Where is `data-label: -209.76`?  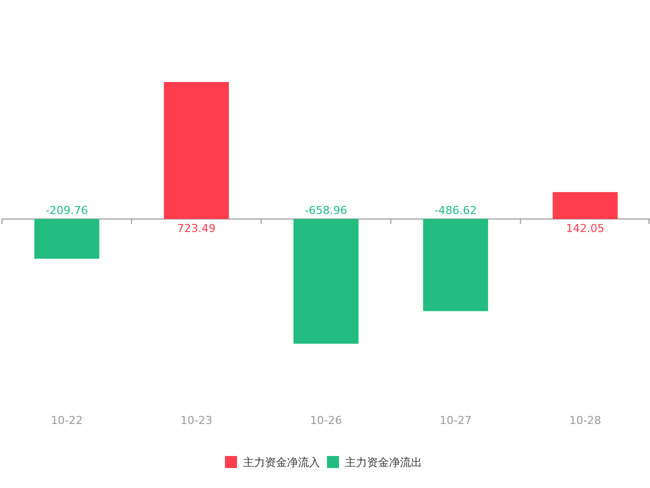 data-label: -209.76 is located at coordinates (67, 210).